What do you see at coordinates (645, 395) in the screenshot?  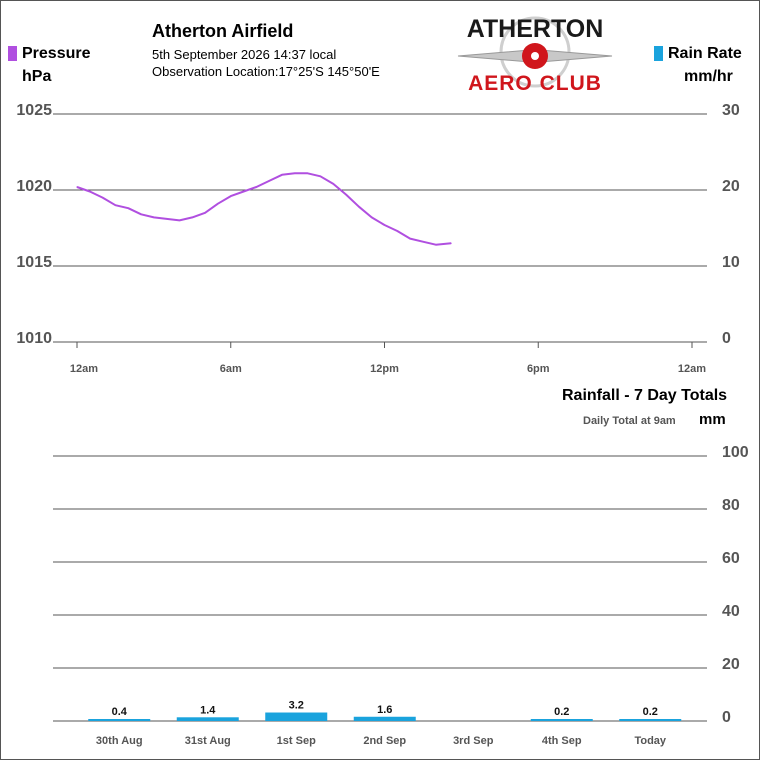 I see `rainfall-title: Rainfall - 7 Day Totals` at bounding box center [645, 395].